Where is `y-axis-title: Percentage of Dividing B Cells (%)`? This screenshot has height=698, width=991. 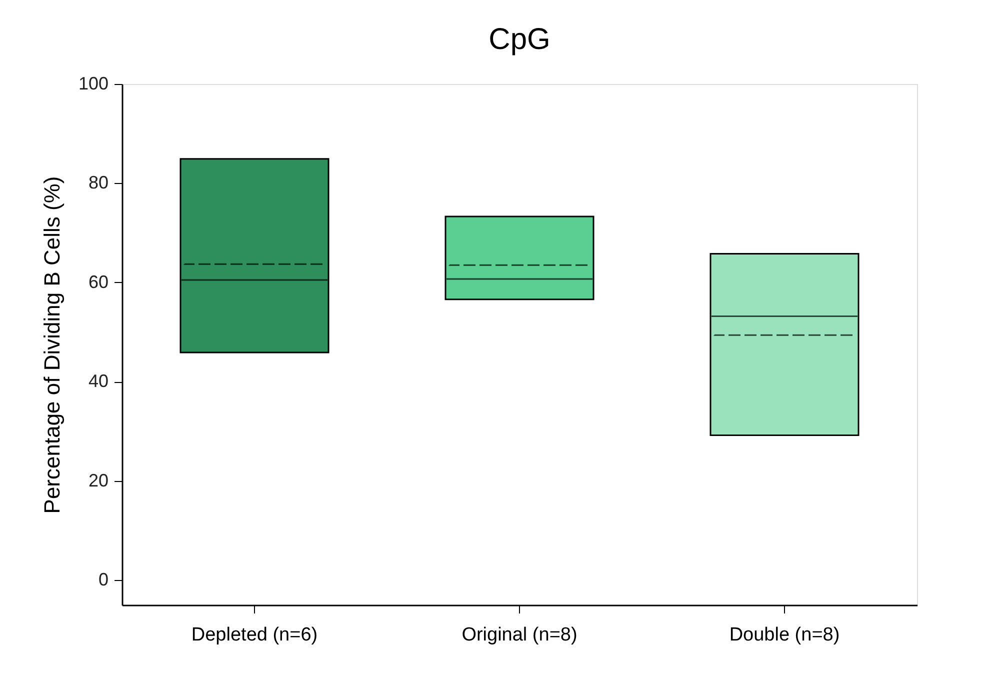
y-axis-title: Percentage of Dividing B Cells (%) is located at coordinates (51, 345).